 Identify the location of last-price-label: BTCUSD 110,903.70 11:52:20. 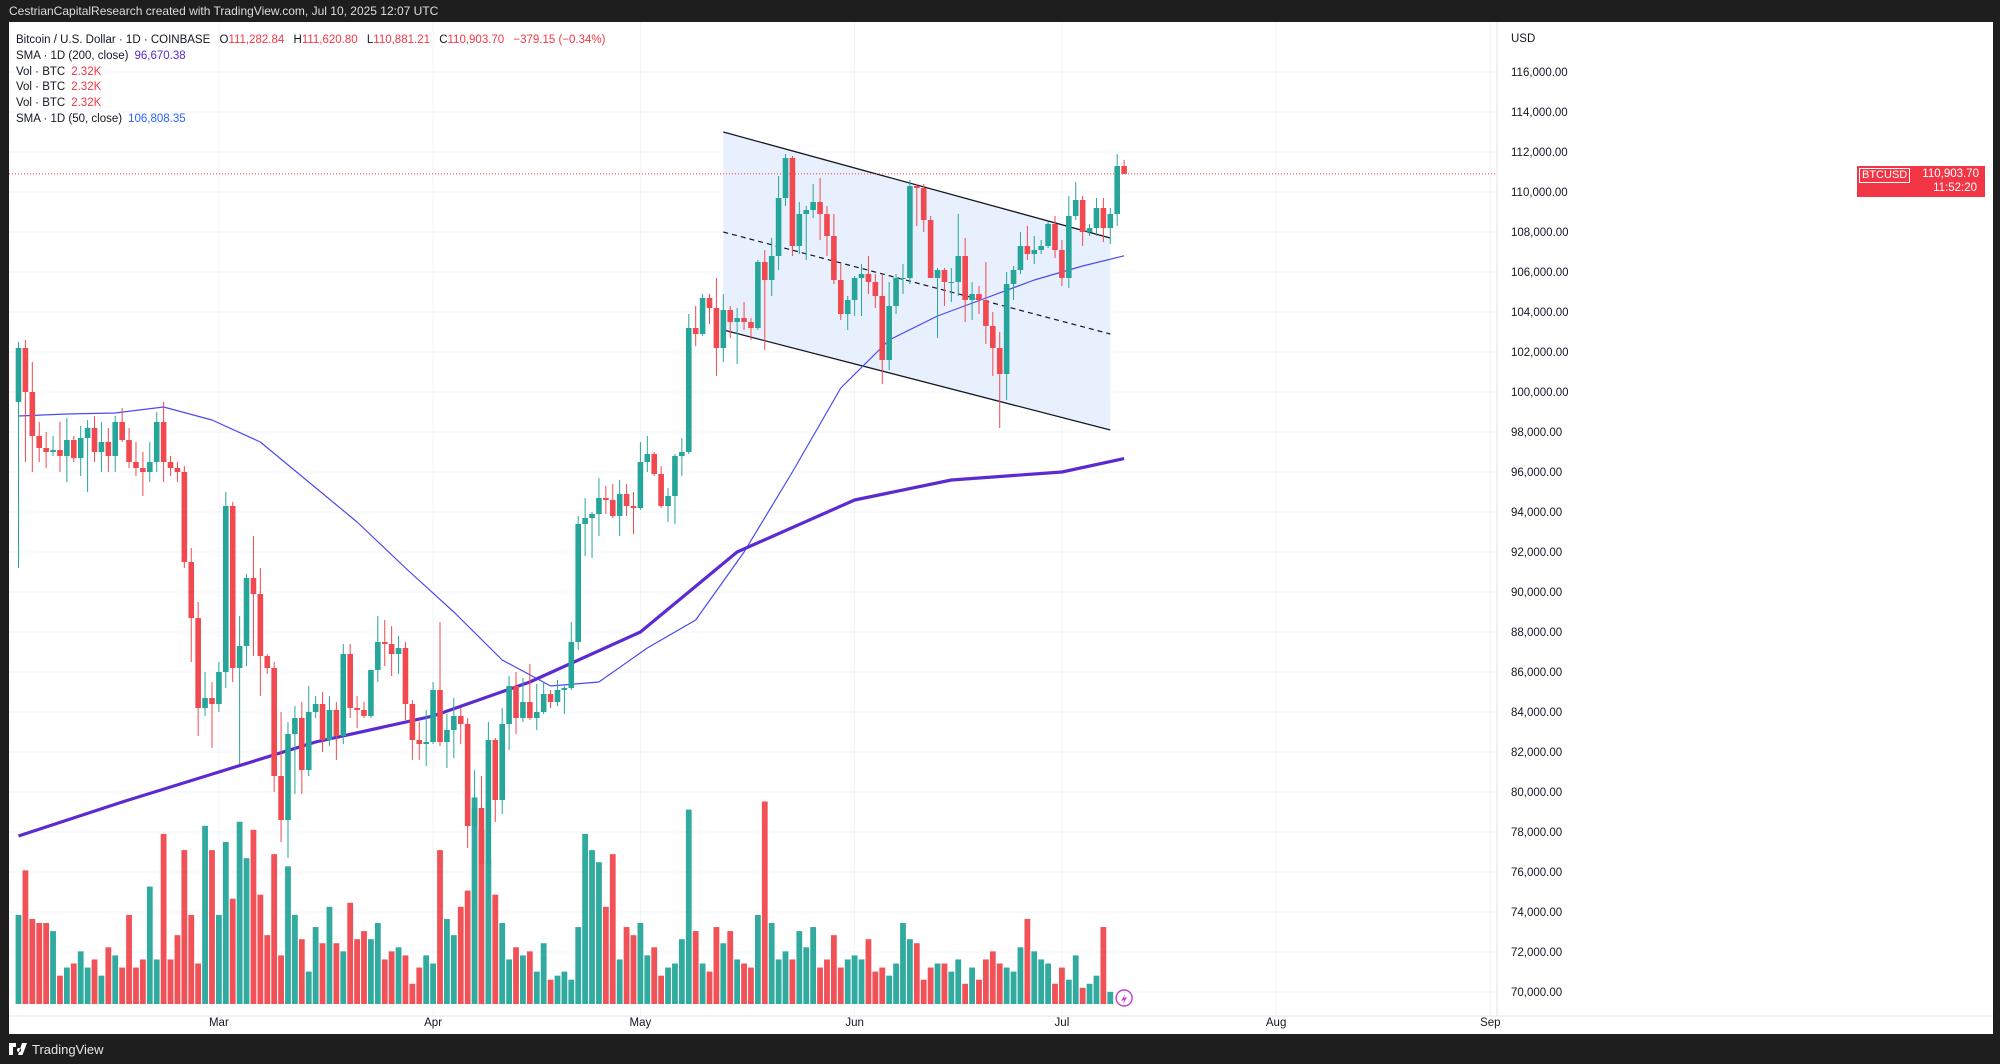
(1921, 181).